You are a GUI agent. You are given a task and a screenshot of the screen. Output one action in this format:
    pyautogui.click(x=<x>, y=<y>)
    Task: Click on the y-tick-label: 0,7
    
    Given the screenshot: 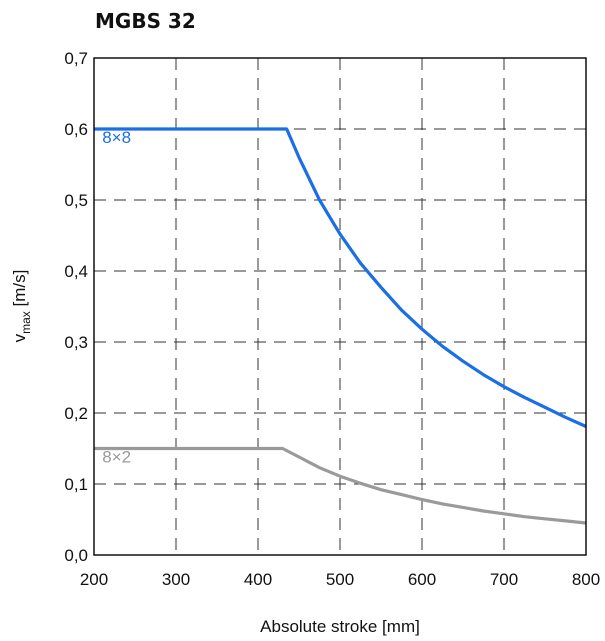 What is the action you would take?
    pyautogui.click(x=76, y=58)
    